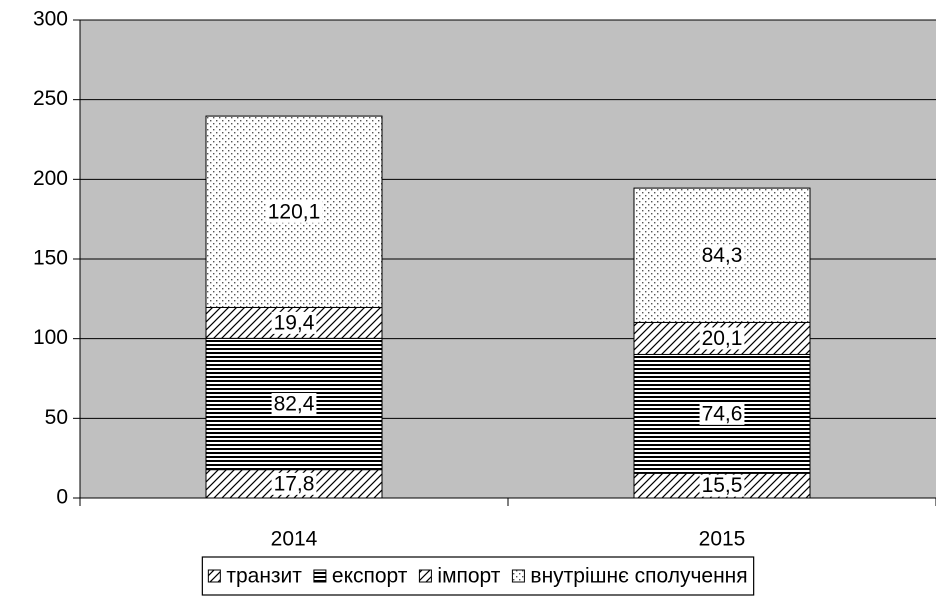 The image size is (936, 616). I want to click on legend-box, so click(478, 576).